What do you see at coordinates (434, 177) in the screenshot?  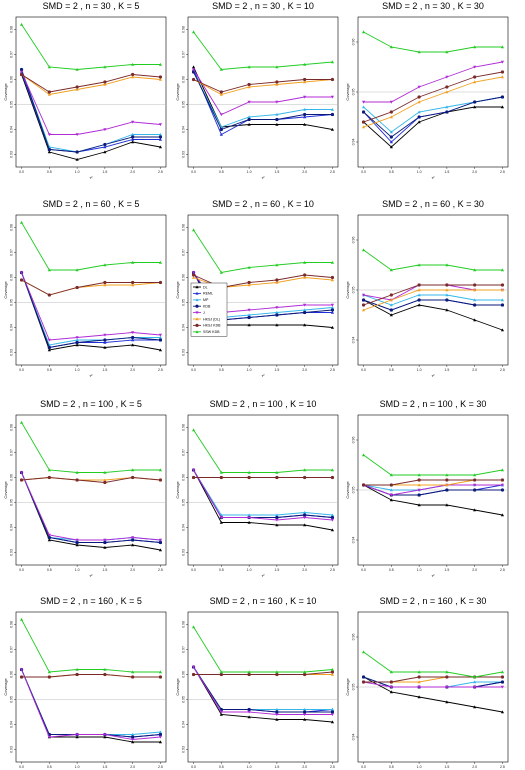 I see `x-axis-label: τ²` at bounding box center [434, 177].